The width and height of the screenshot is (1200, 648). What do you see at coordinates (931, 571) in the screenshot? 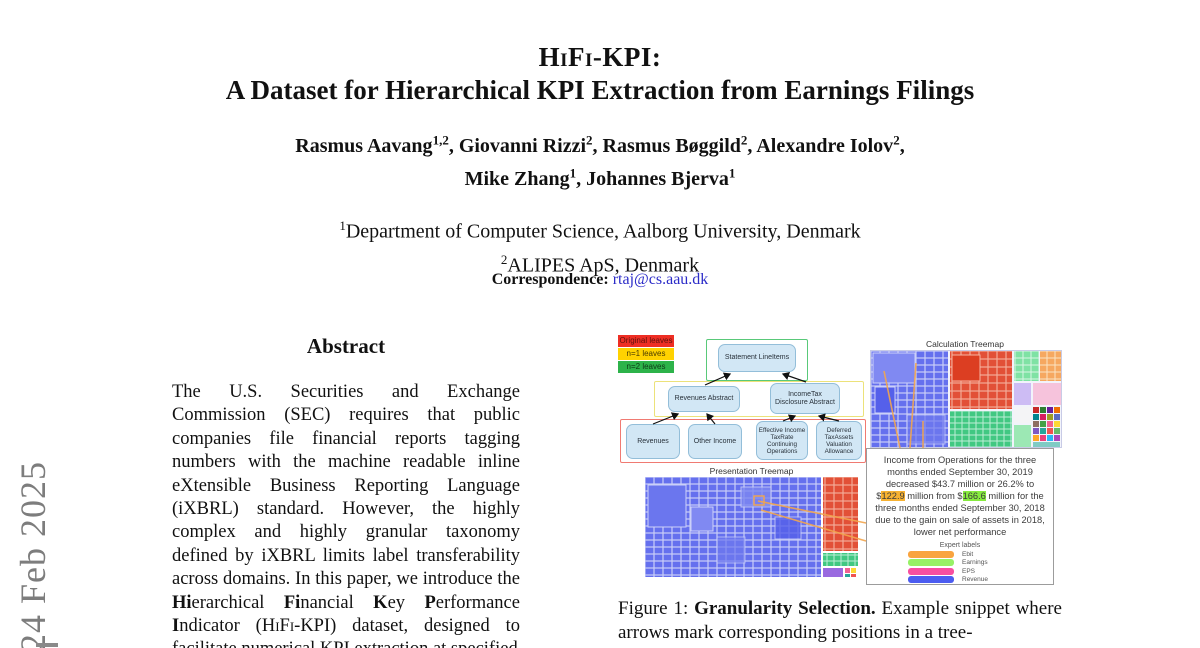
I see `legend-swatch-eps` at bounding box center [931, 571].